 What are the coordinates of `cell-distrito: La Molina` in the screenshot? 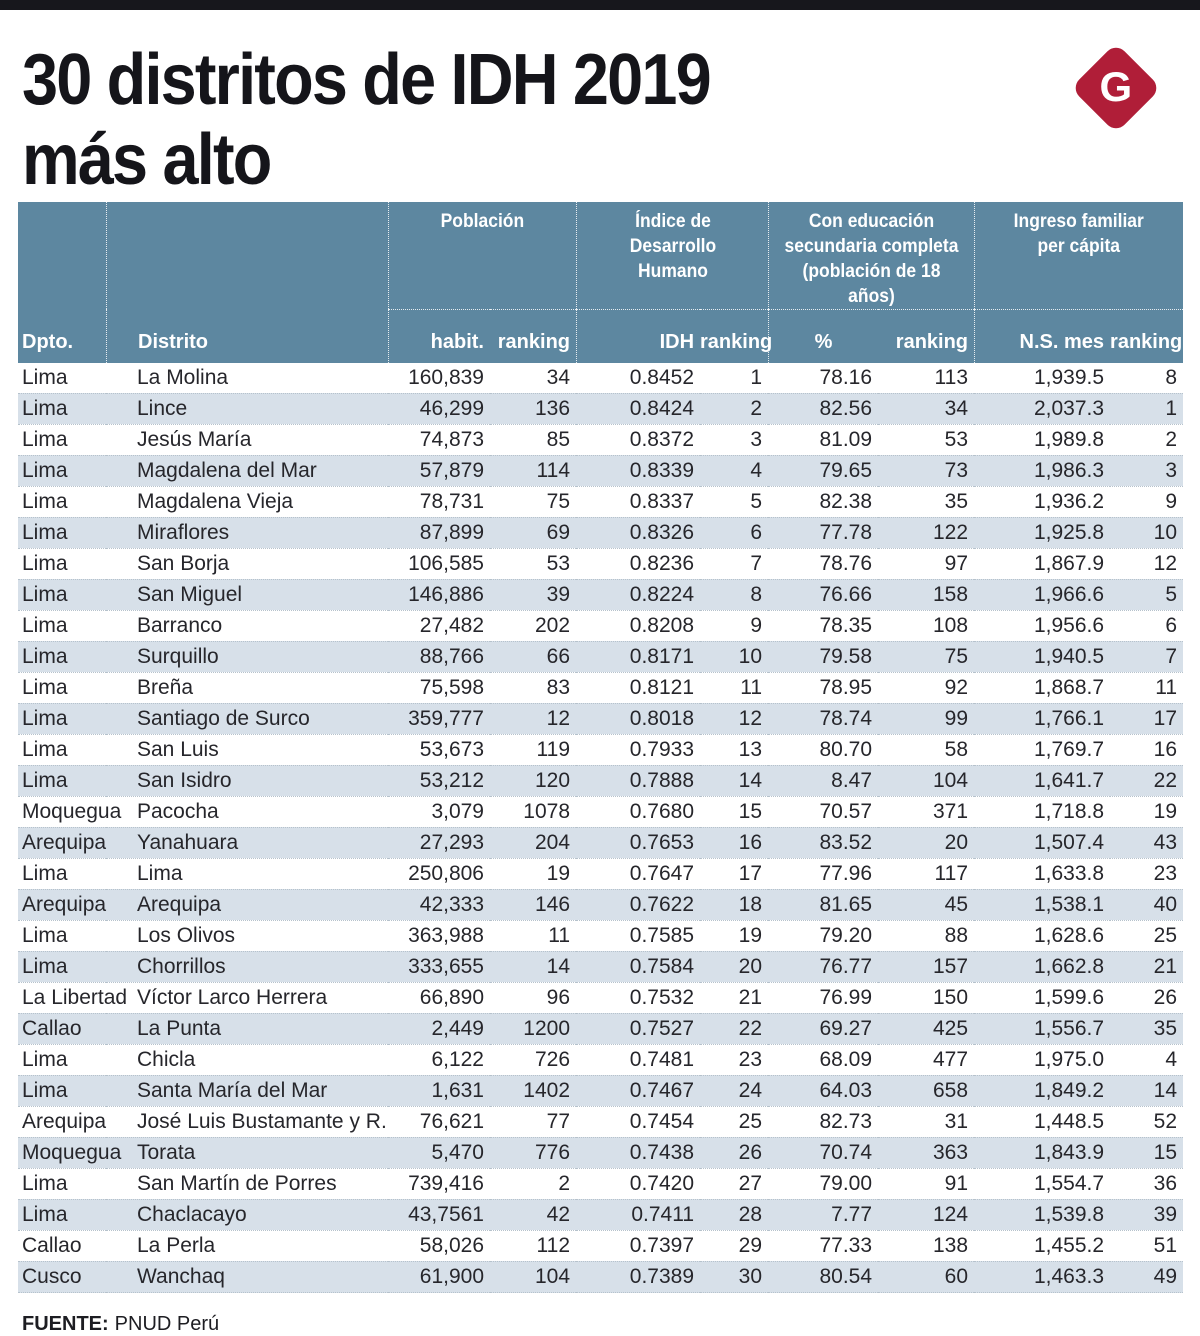 It's located at (183, 377).